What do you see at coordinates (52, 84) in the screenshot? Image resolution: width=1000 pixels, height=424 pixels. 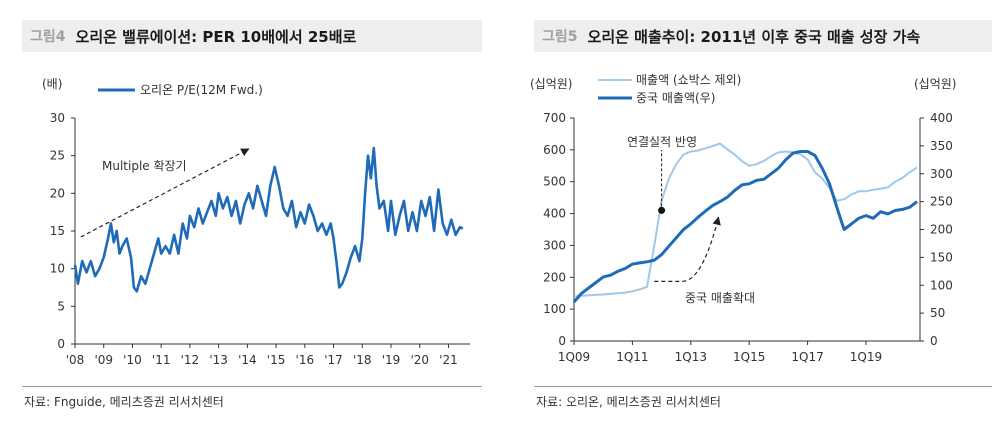 I see `y-axis-unit: (배)` at bounding box center [52, 84].